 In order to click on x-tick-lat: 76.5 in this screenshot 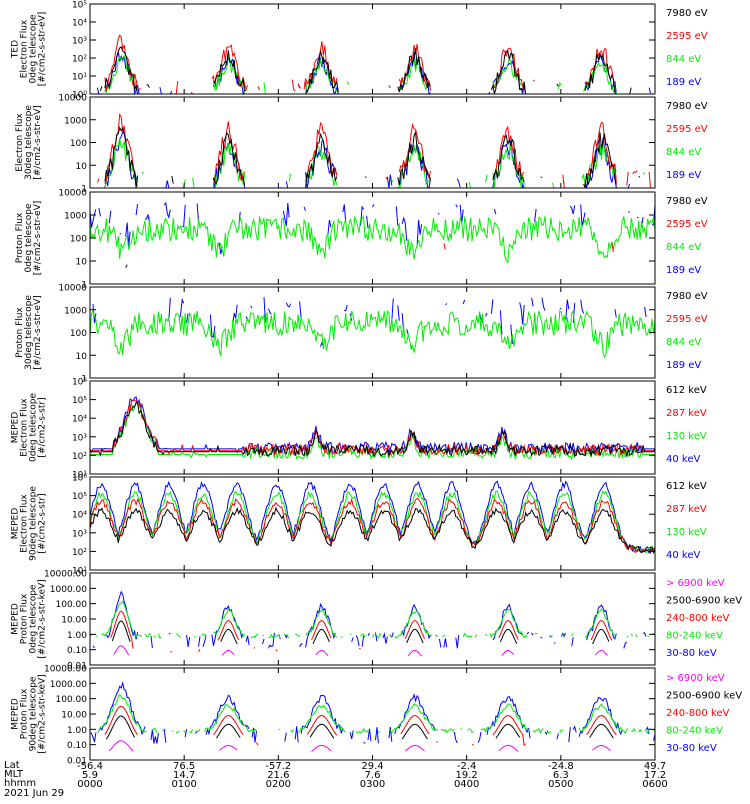, I will do `click(184, 766)`.